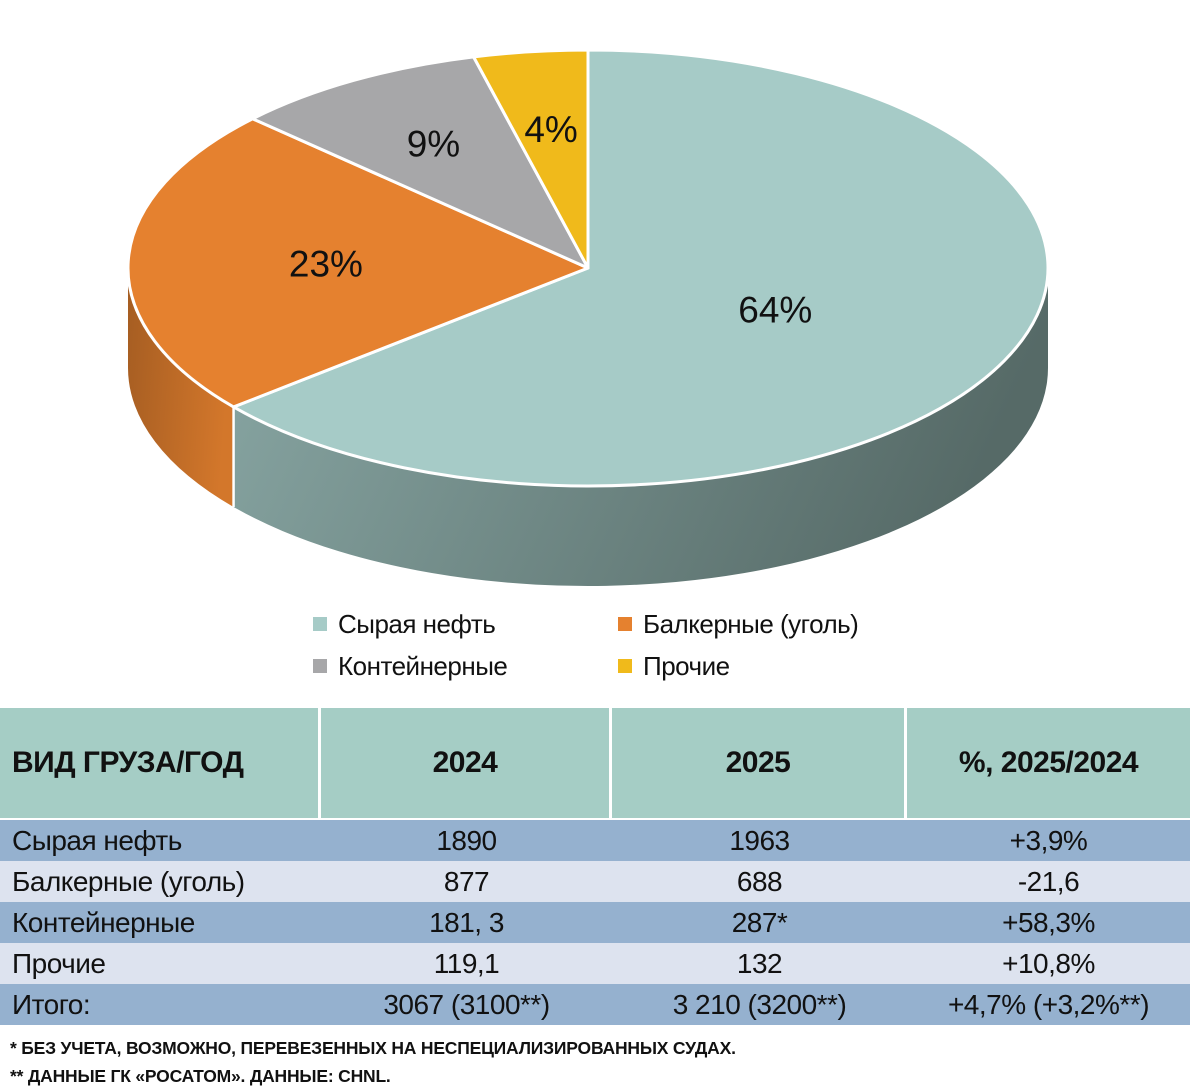  I want to click on value-cell: +58,3%, so click(1048, 922).